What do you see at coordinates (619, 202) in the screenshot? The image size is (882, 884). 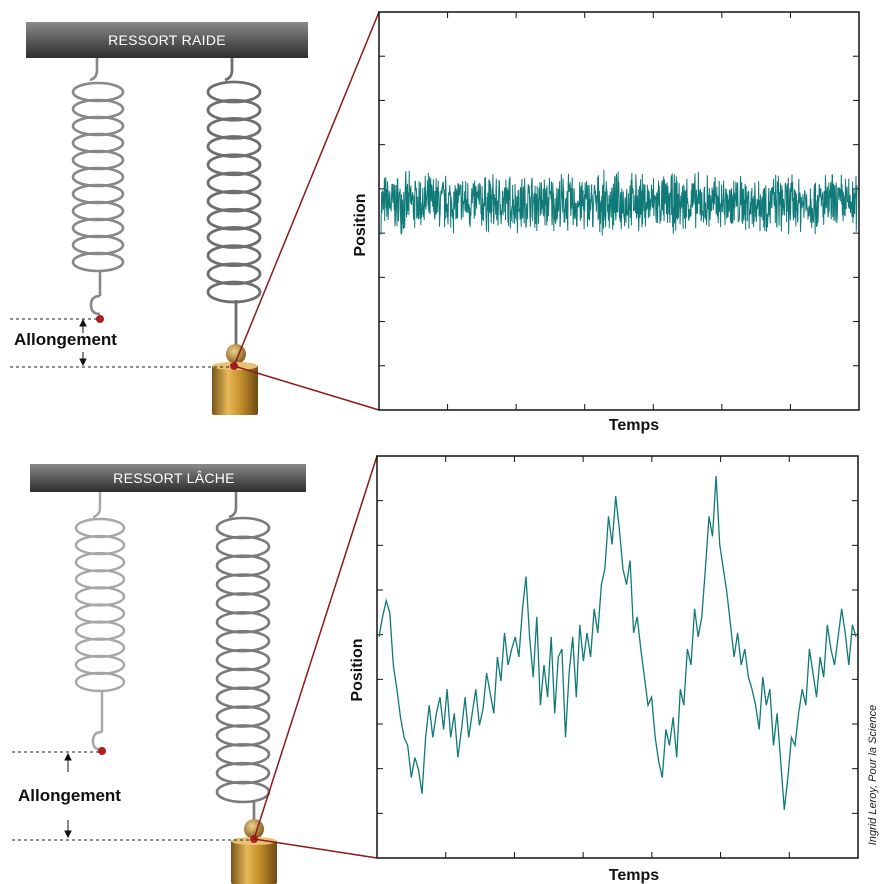 I see `stiff-position-trace` at bounding box center [619, 202].